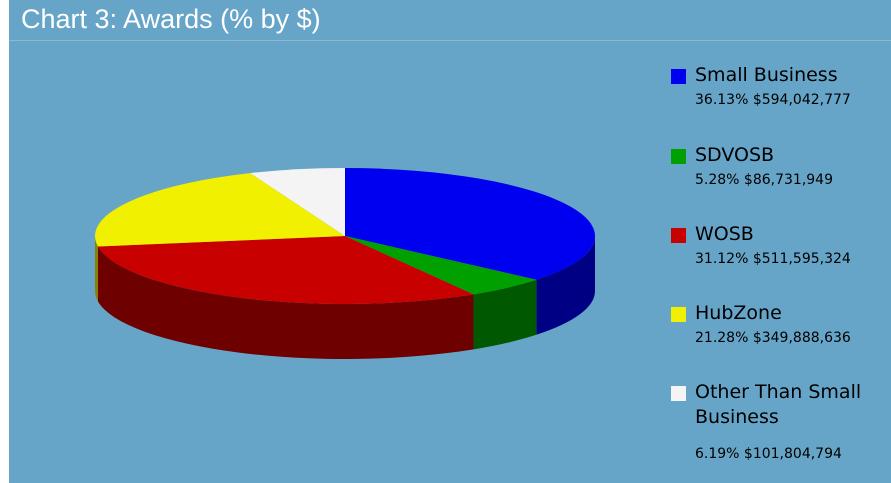  I want to click on legend-swatch-small-business, so click(678, 76).